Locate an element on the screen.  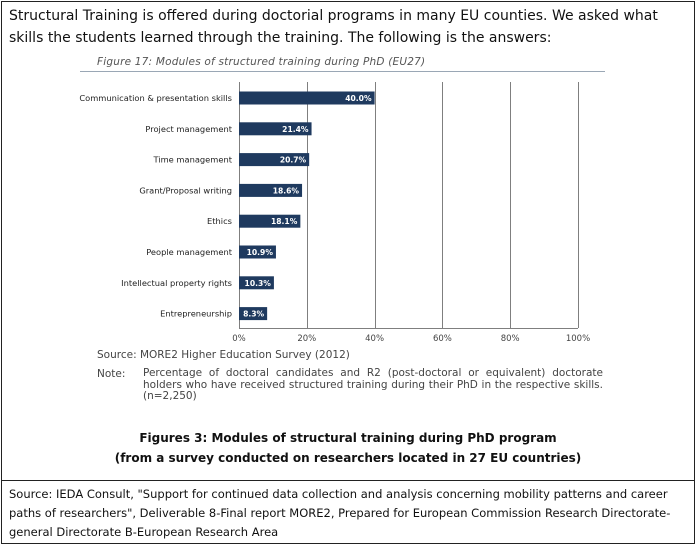
note-label: Note: is located at coordinates (111, 374).